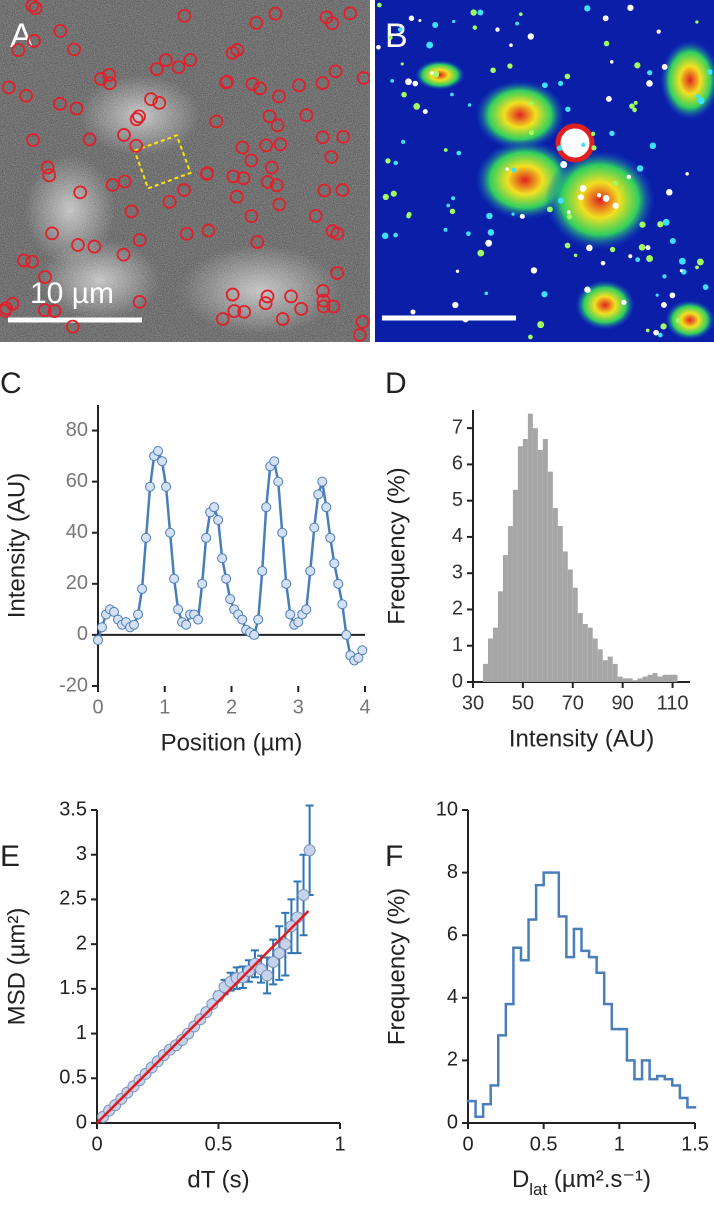  What do you see at coordinates (298, 707) in the screenshot?
I see `x-tick-label: 3` at bounding box center [298, 707].